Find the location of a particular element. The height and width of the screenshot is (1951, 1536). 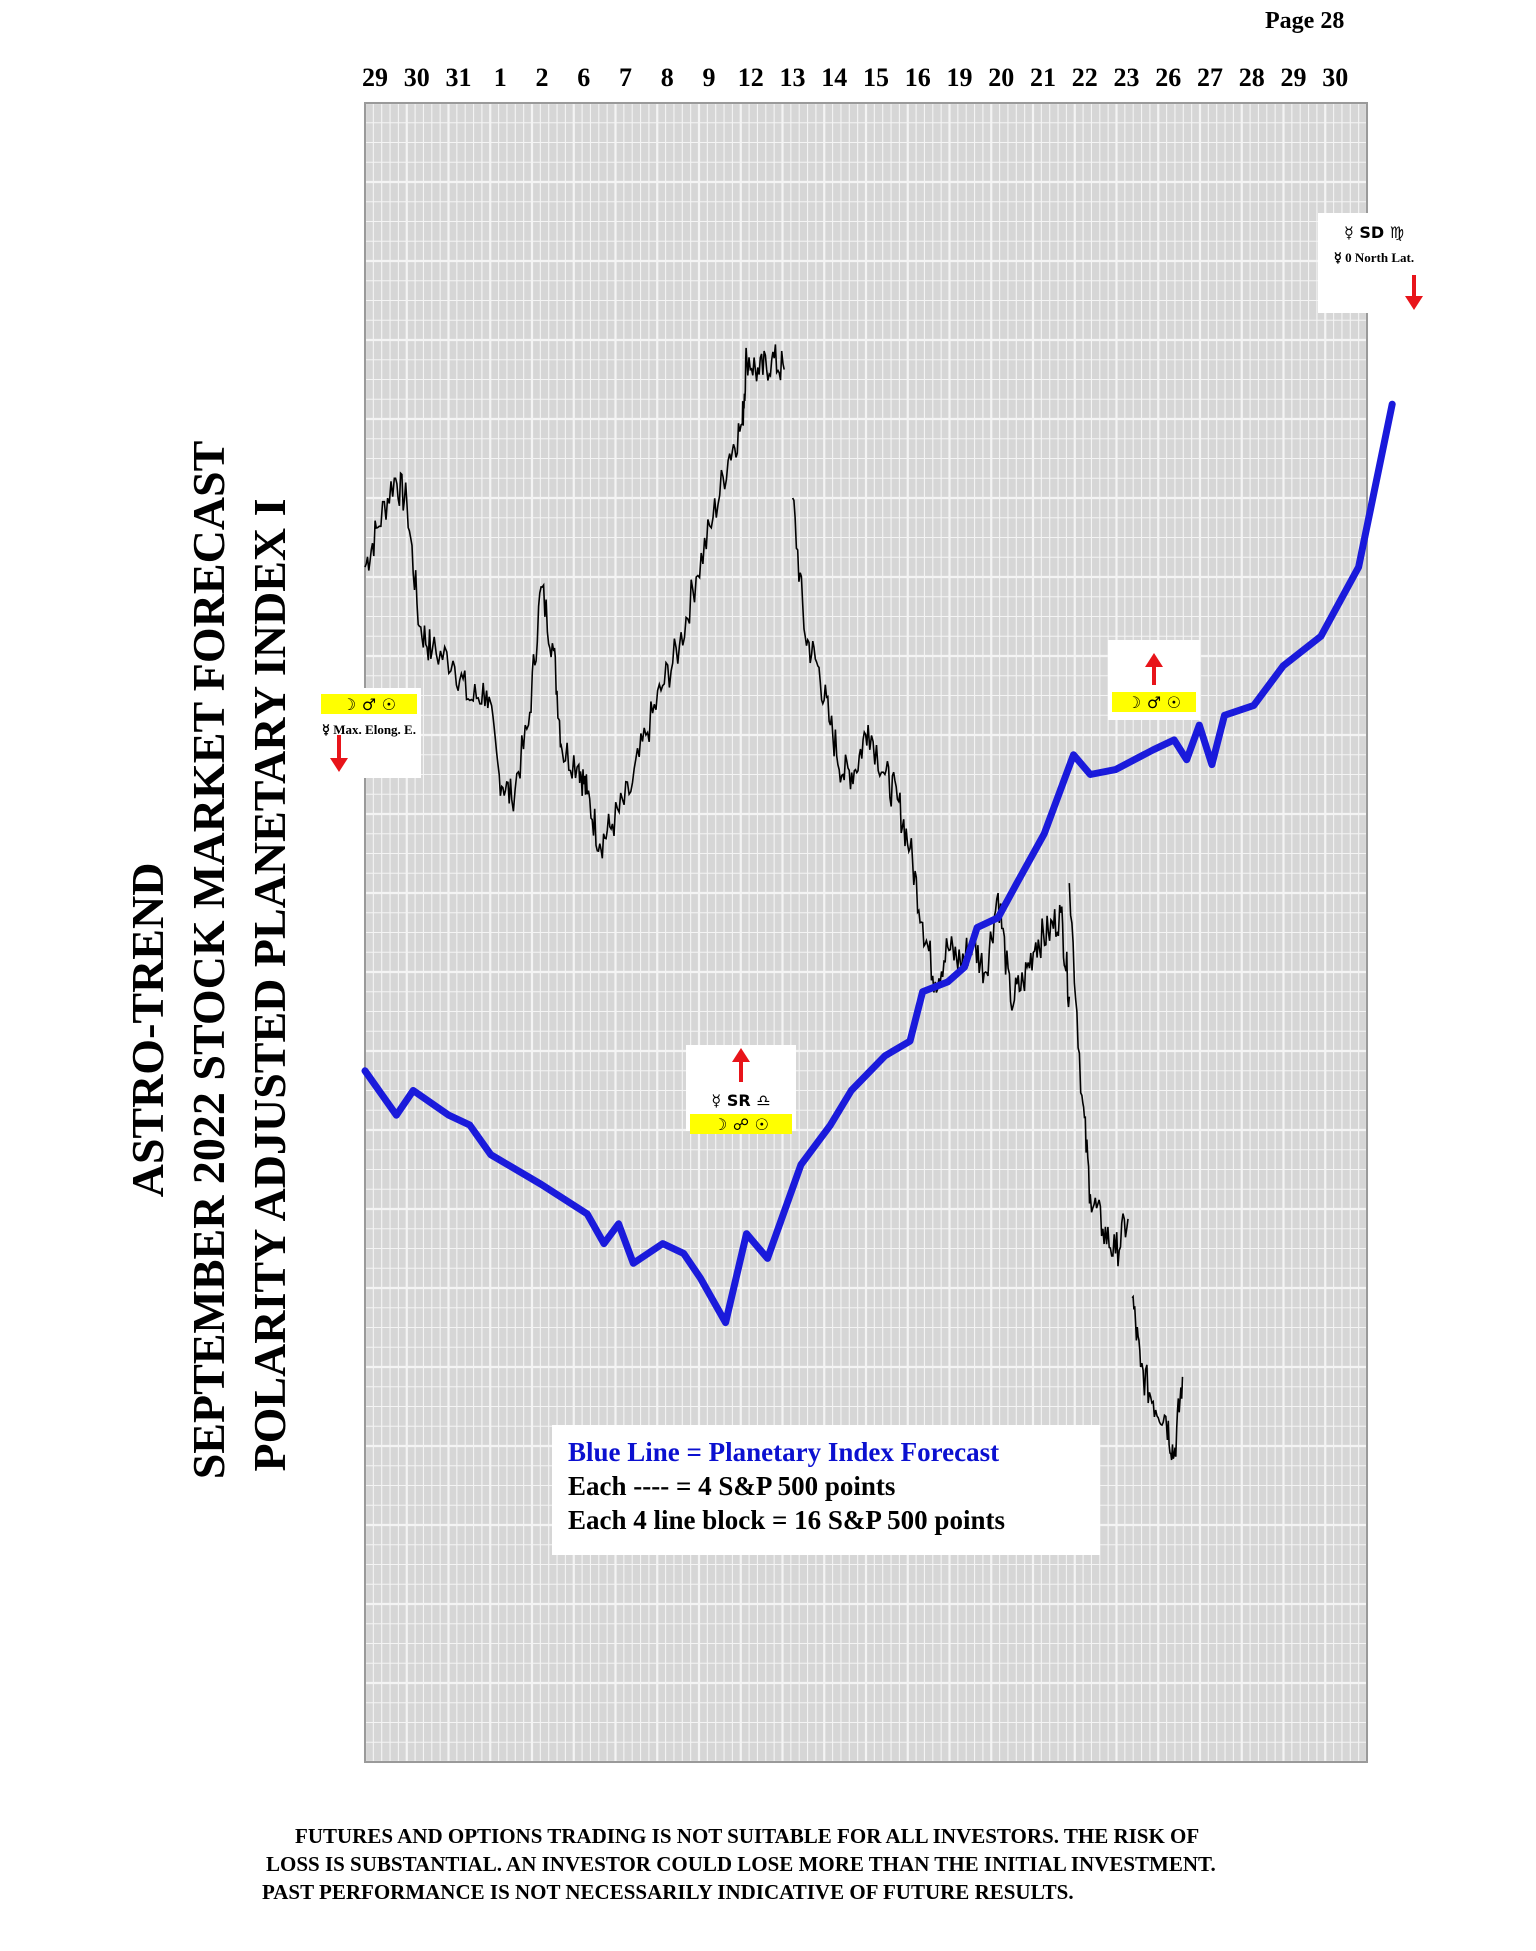

x-tick-label: 28 is located at coordinates (1252, 77).